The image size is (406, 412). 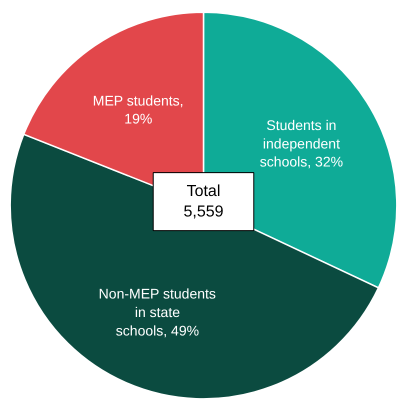 I want to click on text: Total 5,559, so click(x=203, y=201).